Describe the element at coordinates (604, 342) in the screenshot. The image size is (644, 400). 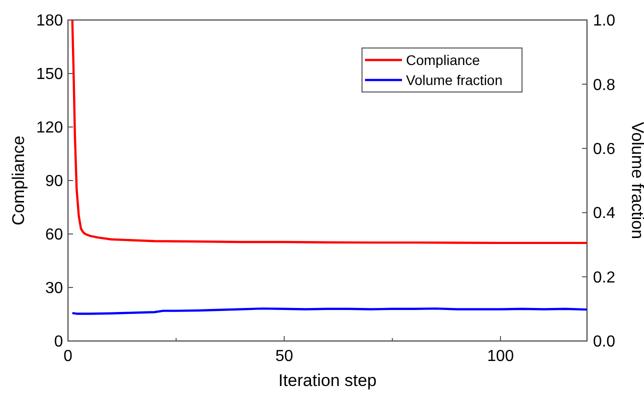
I see `y2-tick-label: 0.0` at that location.